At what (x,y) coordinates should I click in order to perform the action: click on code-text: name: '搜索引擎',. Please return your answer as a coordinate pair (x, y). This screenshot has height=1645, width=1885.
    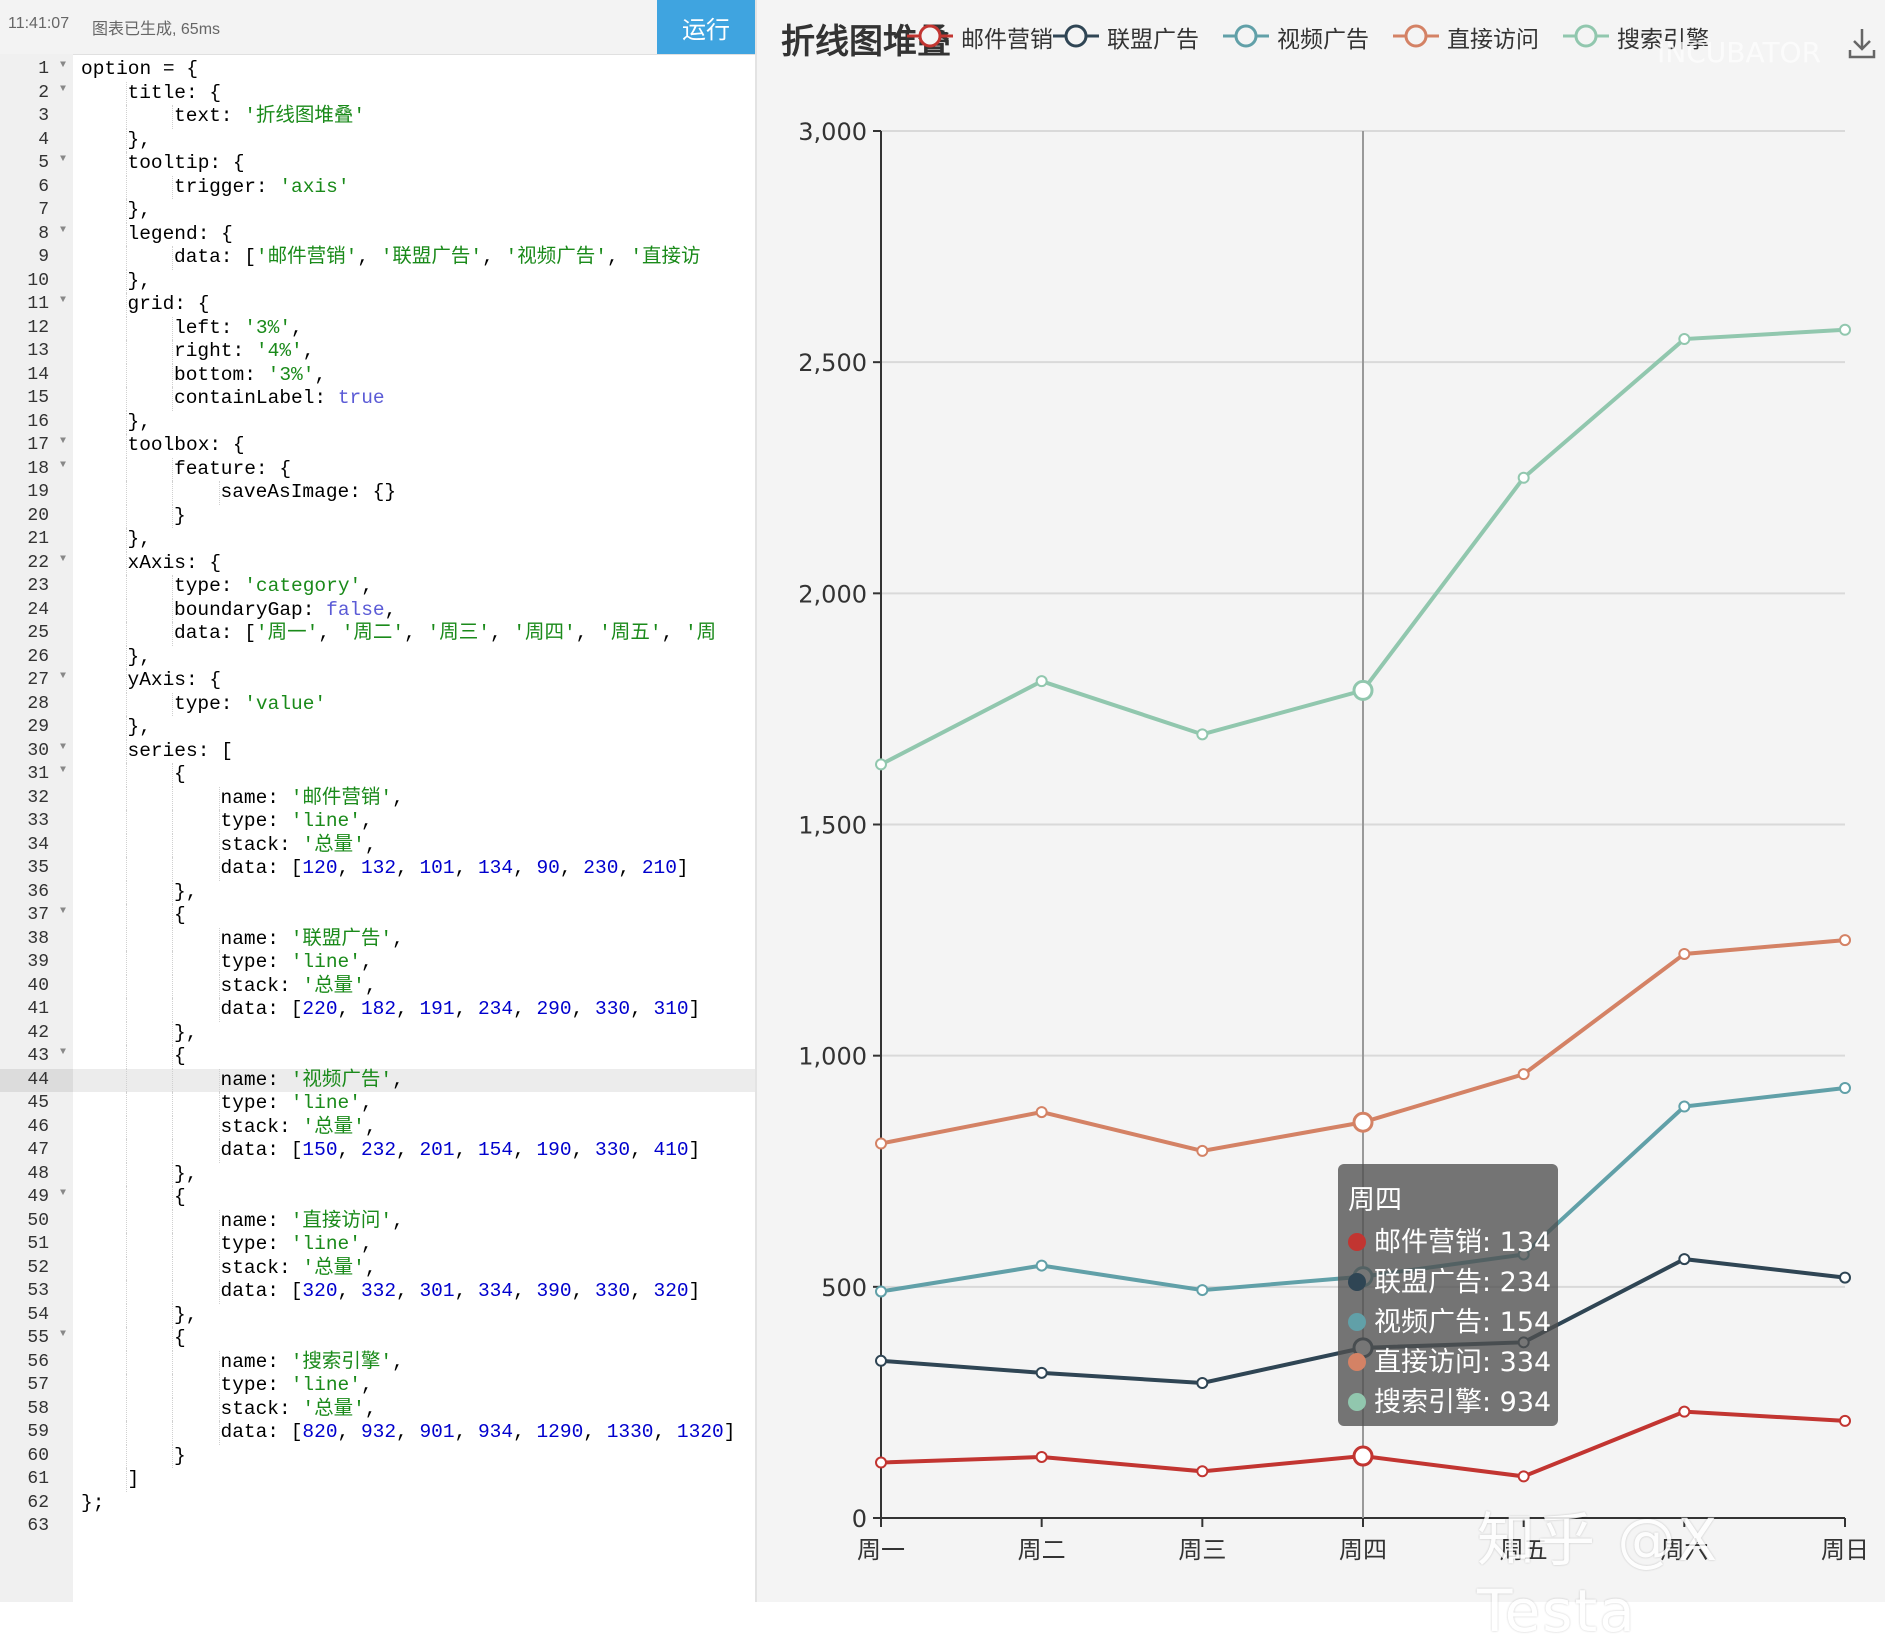
    Looking at the image, I should click on (312, 1363).